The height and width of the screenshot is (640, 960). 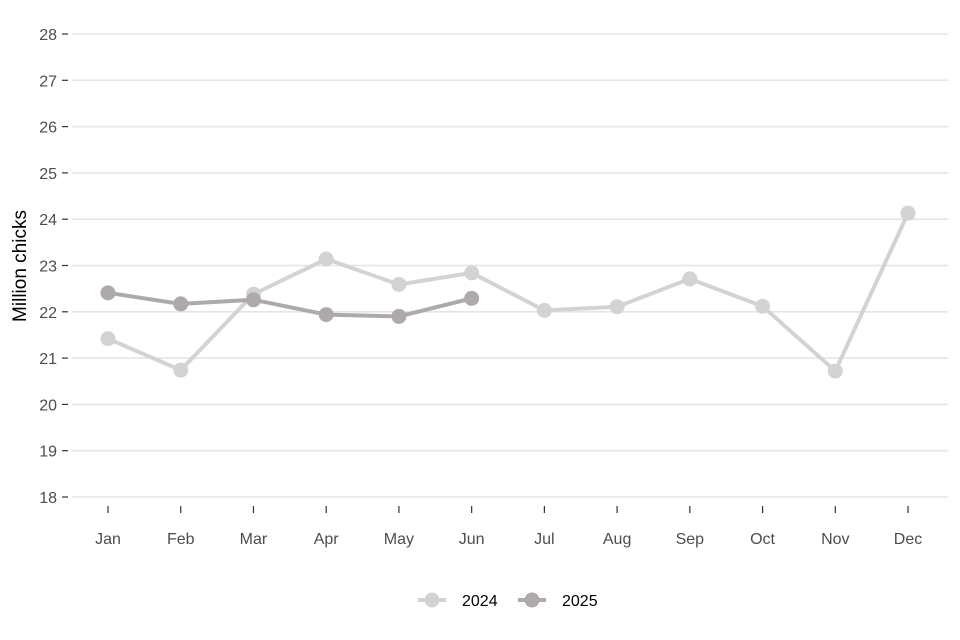 What do you see at coordinates (458, 601) in the screenshot?
I see `legend-item-2024: 2024` at bounding box center [458, 601].